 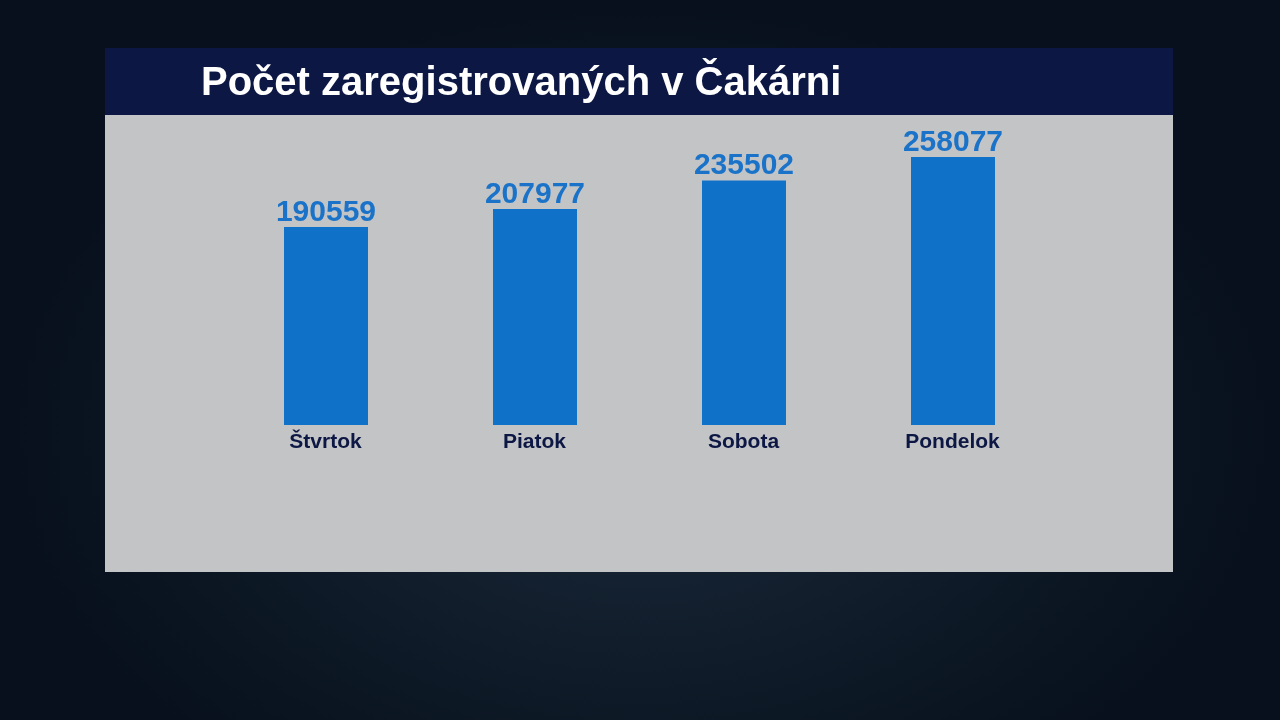 I want to click on data-label: 190559, so click(x=326, y=211).